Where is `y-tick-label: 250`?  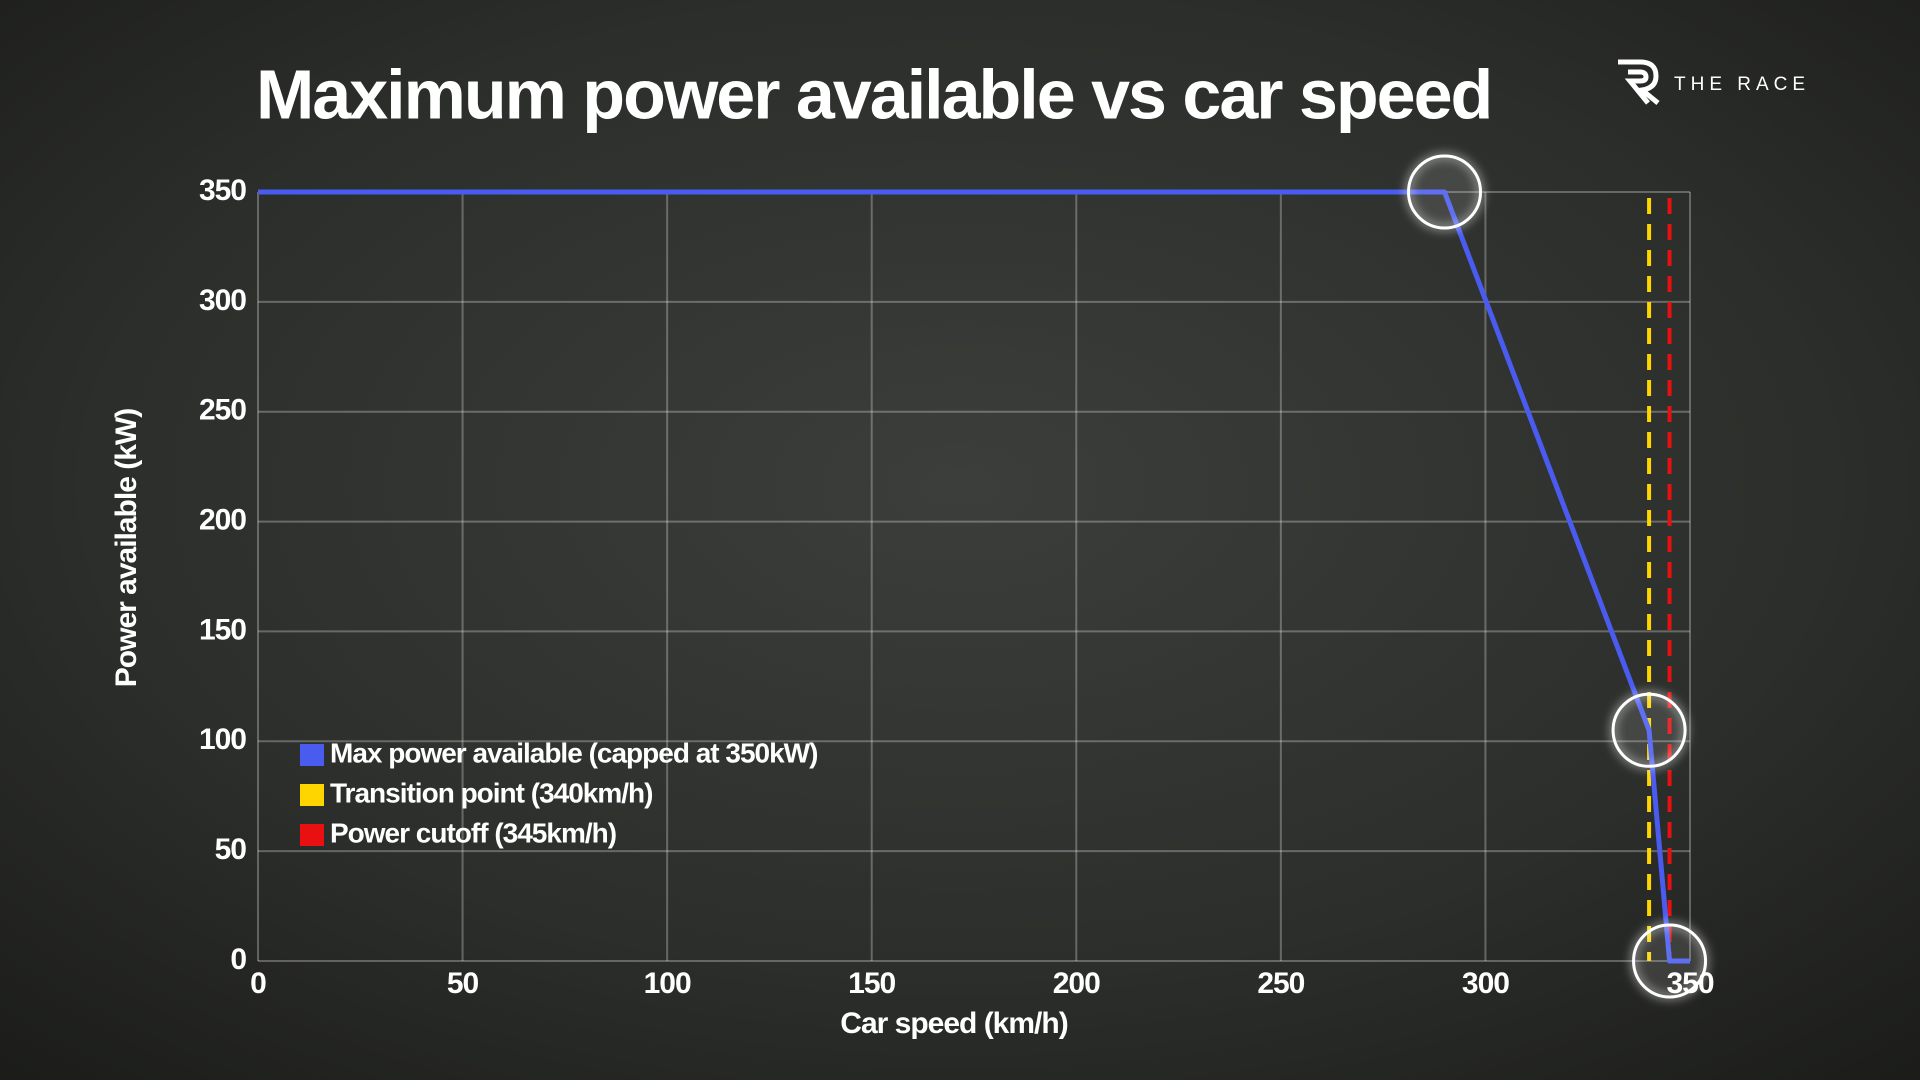 y-tick-label: 250 is located at coordinates (222, 410).